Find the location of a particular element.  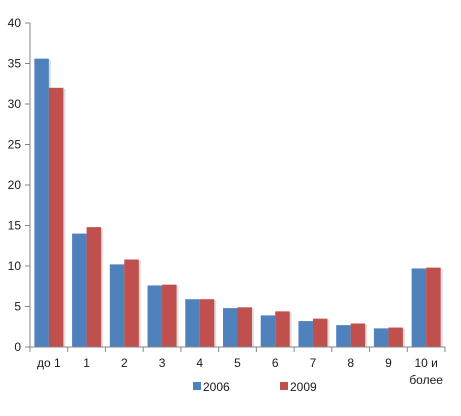

x-tick-label-line: до 1 is located at coordinates (49, 363).